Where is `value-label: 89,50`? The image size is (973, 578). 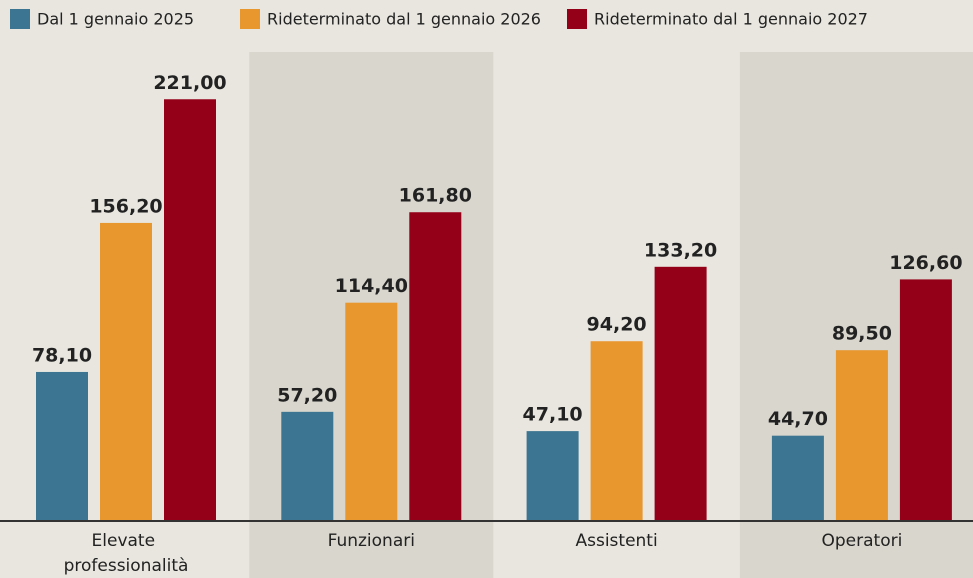 value-label: 89,50 is located at coordinates (862, 334).